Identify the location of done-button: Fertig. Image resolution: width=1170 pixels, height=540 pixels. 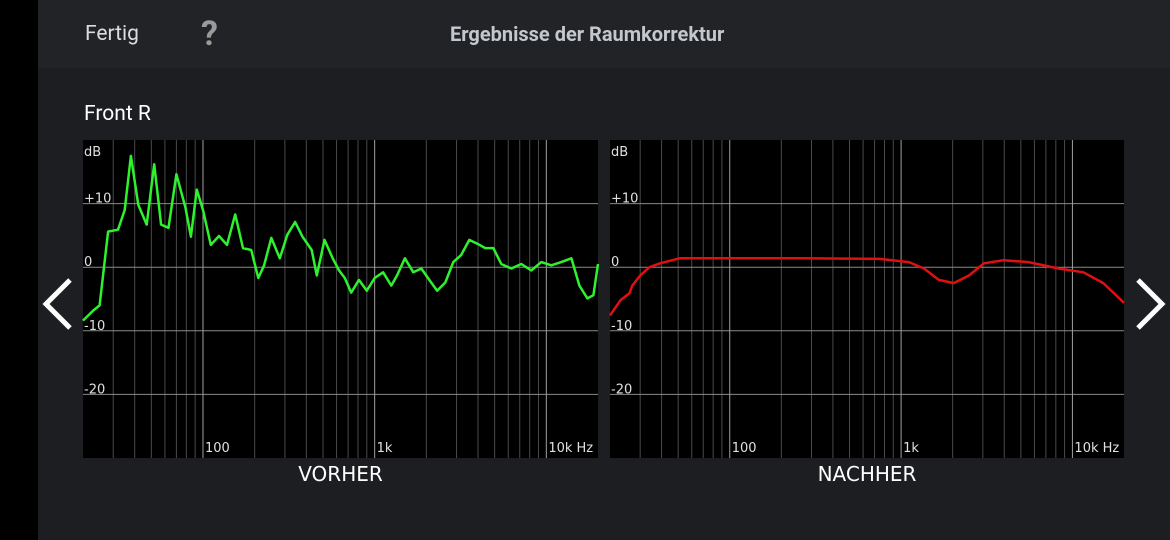
(112, 34).